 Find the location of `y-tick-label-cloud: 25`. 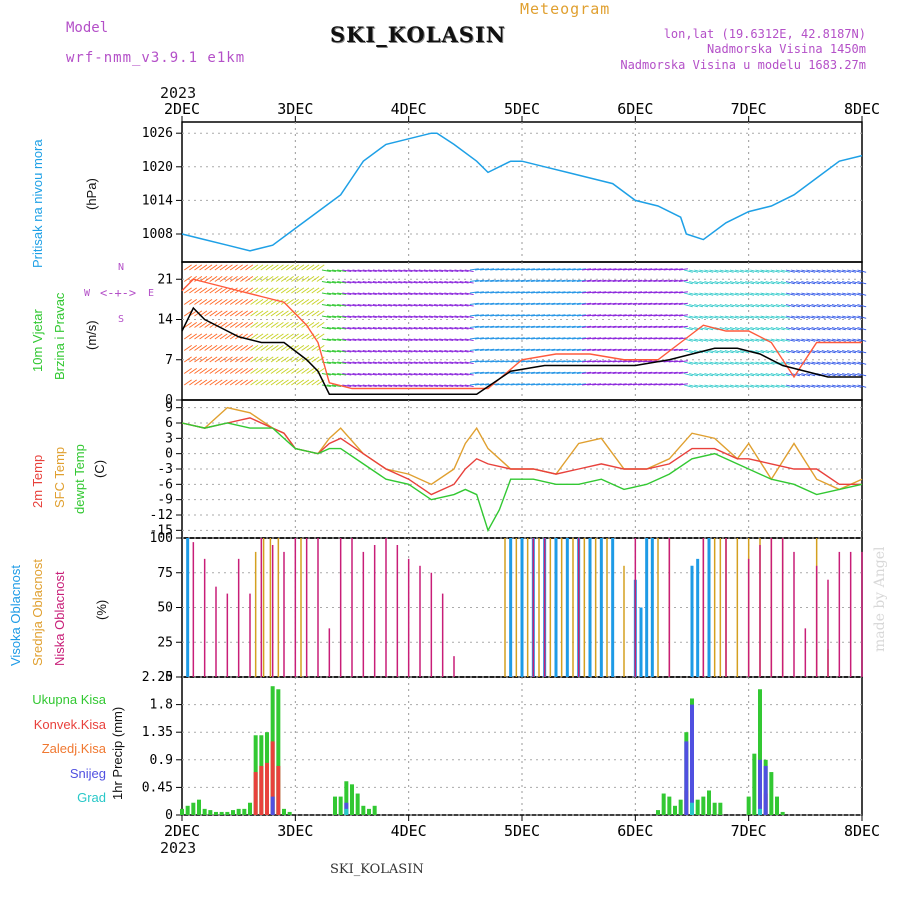

y-tick-label-cloud: 25 is located at coordinates (165, 642).